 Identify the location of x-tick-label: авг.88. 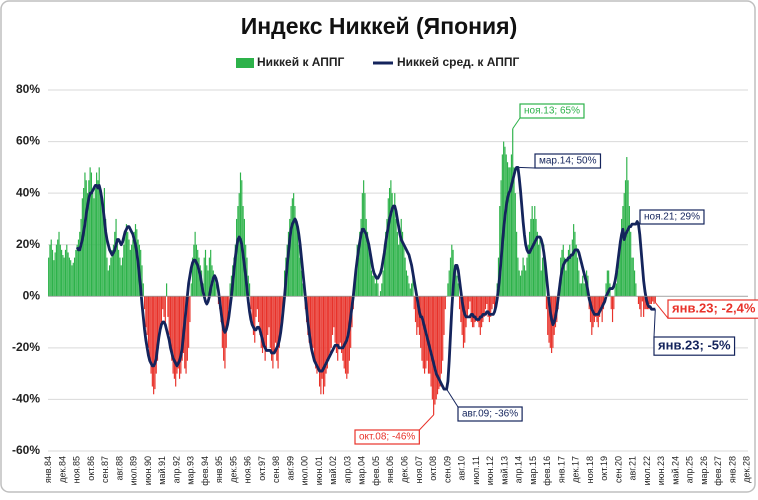
(119, 468).